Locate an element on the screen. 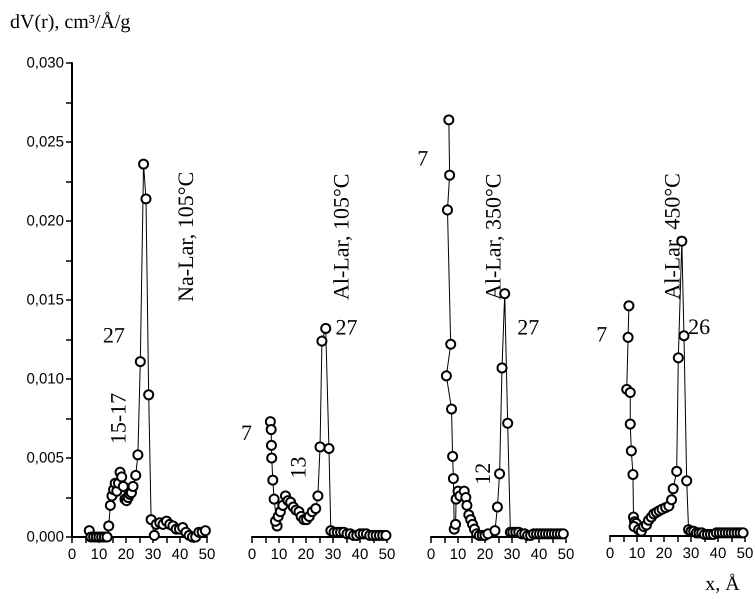  y-tick-label: 0,015 is located at coordinates (45, 300).